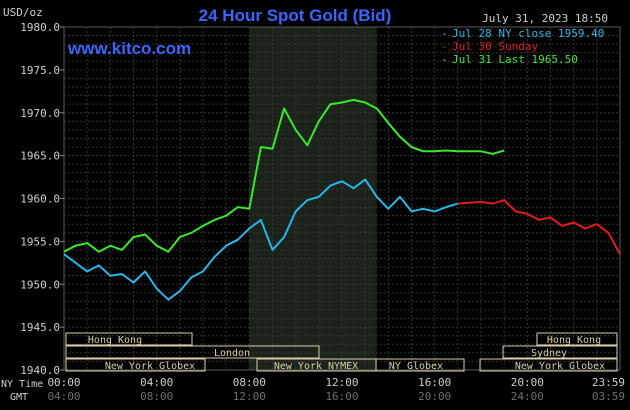 The height and width of the screenshot is (410, 630). I want to click on x-tick-label-ny: 16:00, so click(434, 382).